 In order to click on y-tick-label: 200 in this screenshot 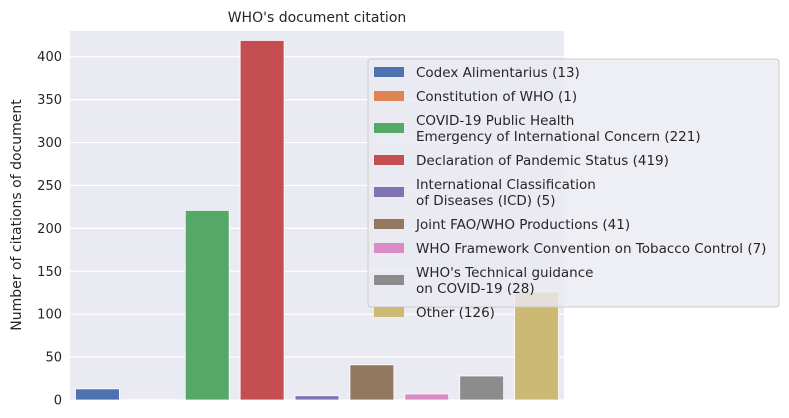, I will do `click(49, 229)`.